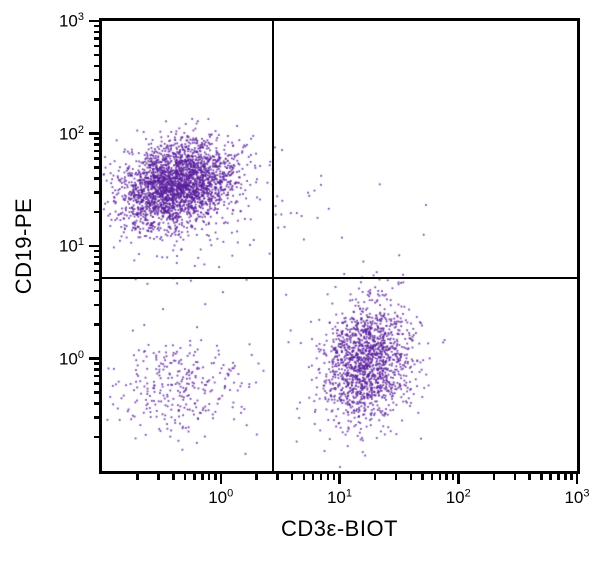  What do you see at coordinates (23, 246) in the screenshot?
I see `y-axis-label: CD19-PE` at bounding box center [23, 246].